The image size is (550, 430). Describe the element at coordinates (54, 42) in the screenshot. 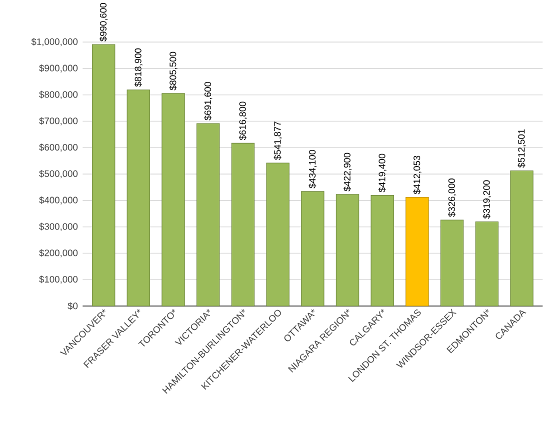

I see `y-tick-label: $1,000,000` at that location.